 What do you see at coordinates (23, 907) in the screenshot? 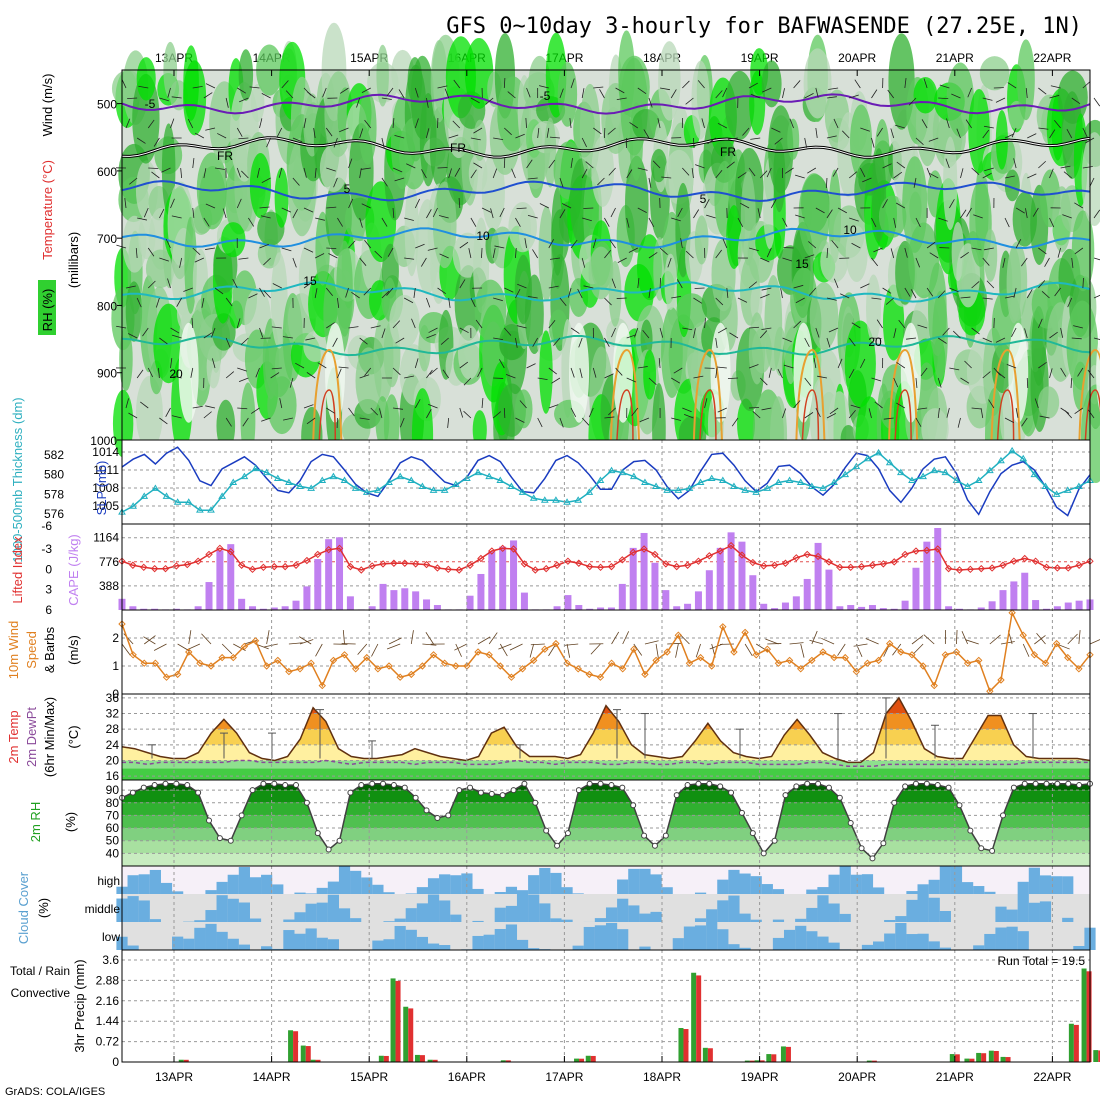
I see `cloud-axis-label: Cloud Cover` at bounding box center [23, 907].